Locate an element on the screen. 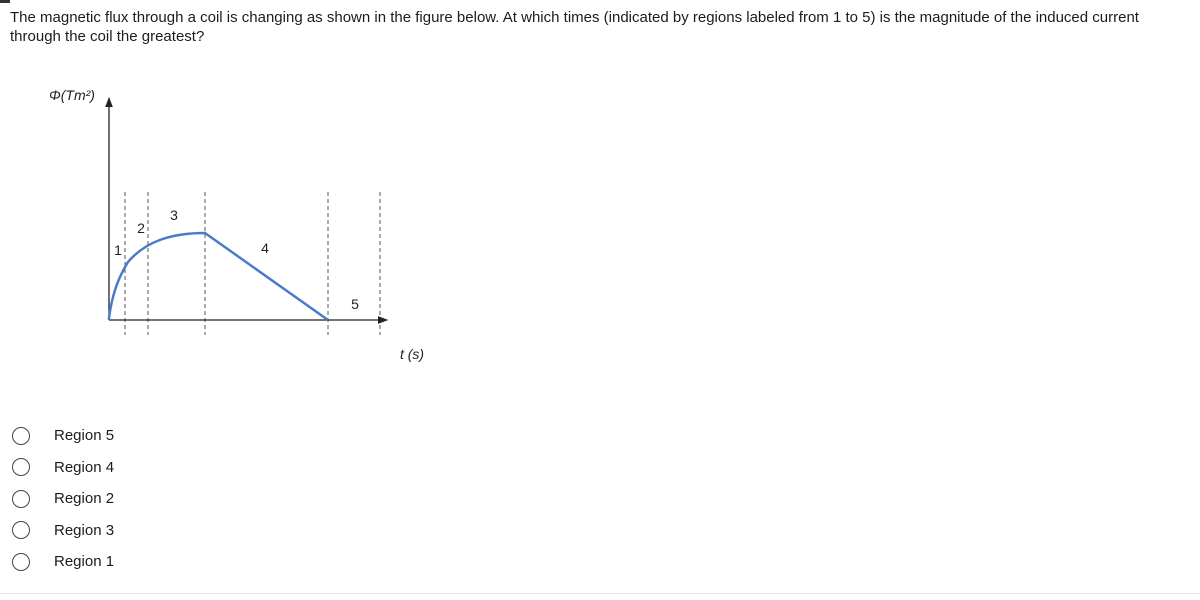 The height and width of the screenshot is (600, 1200). top-bar is located at coordinates (5, 1).